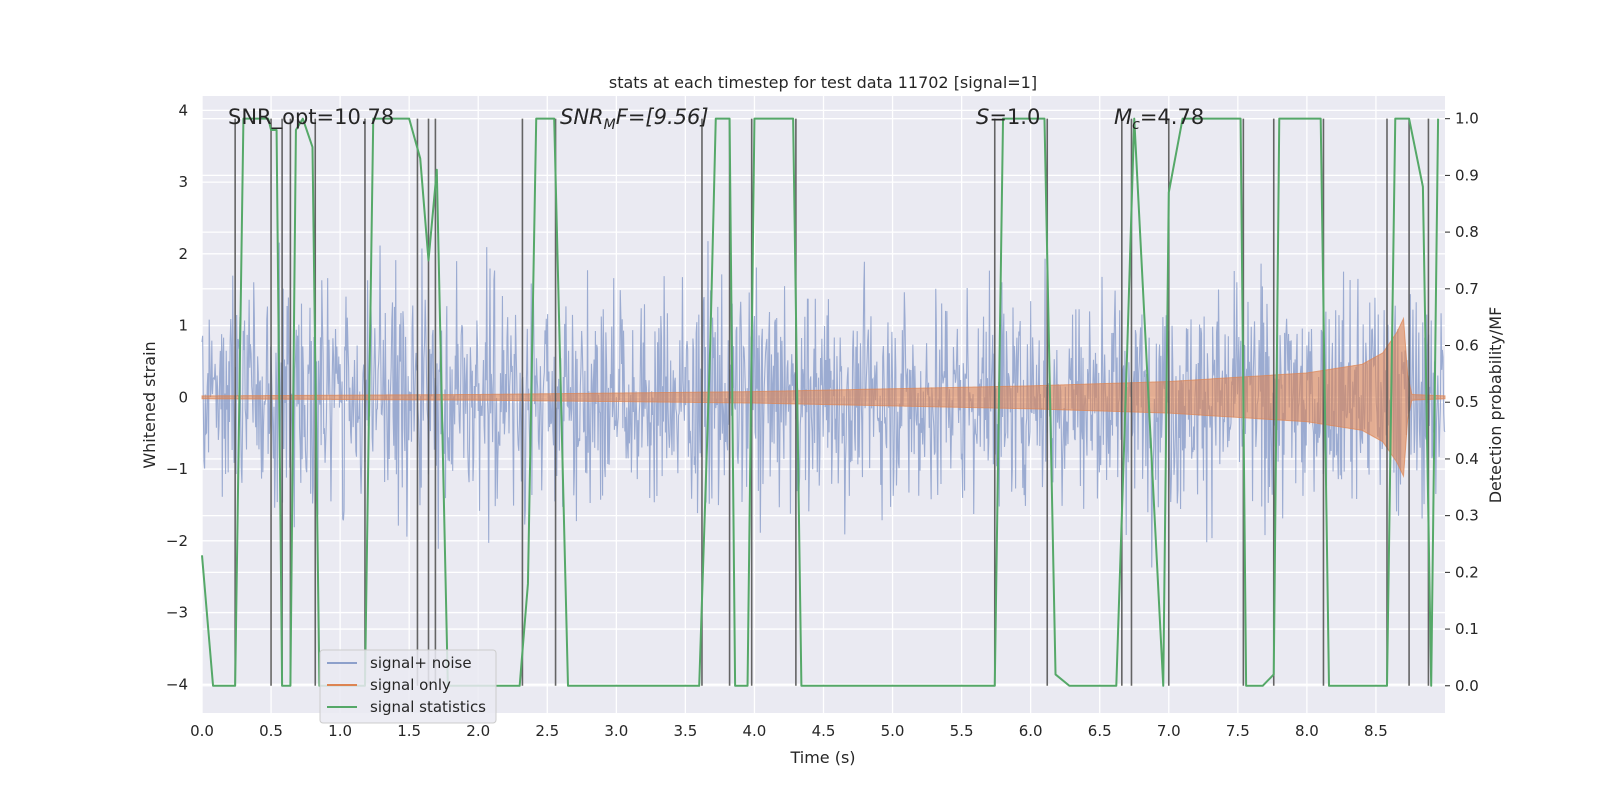  Describe the element at coordinates (478, 731) in the screenshot. I see `x-tick-label: 2.0` at that location.